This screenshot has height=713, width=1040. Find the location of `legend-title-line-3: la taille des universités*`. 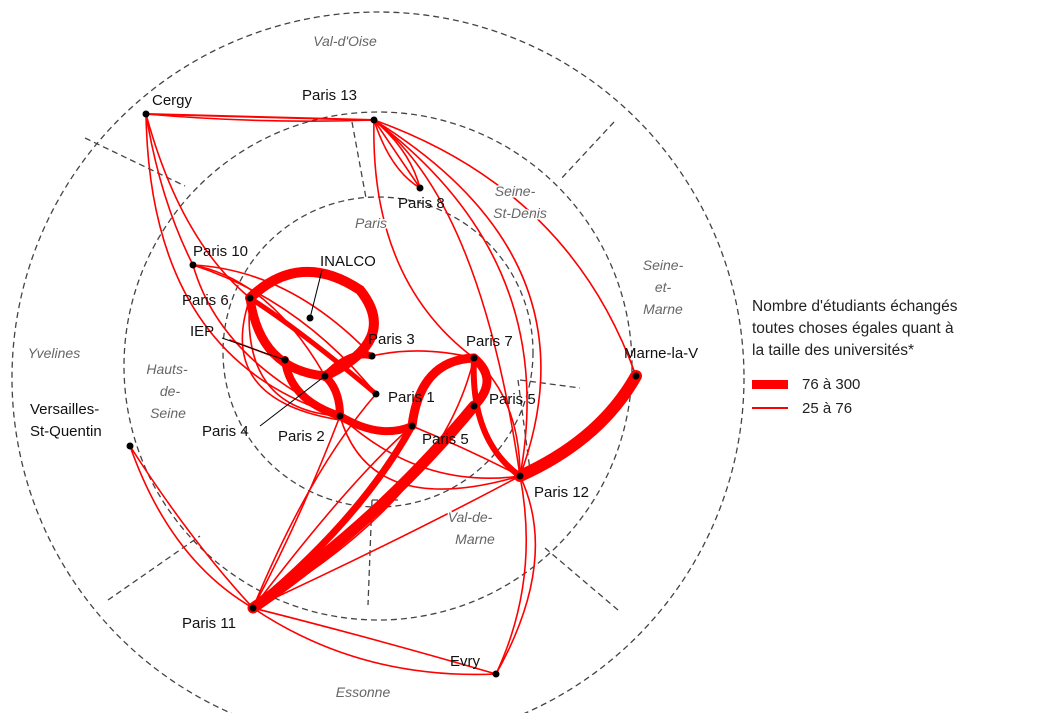

legend-title-line-3: la taille des universités* is located at coordinates (833, 350).